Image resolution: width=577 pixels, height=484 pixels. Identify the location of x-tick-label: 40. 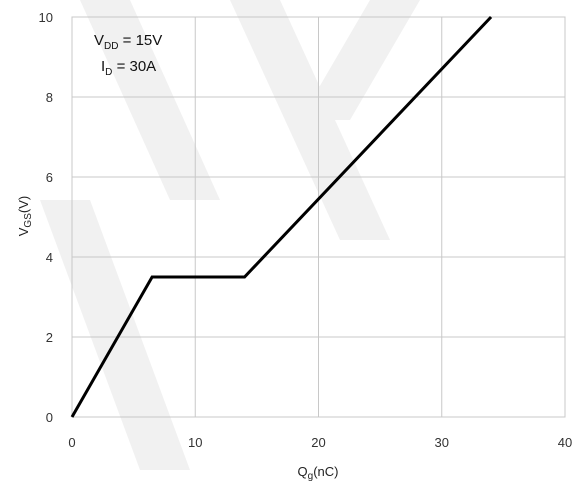
(565, 442).